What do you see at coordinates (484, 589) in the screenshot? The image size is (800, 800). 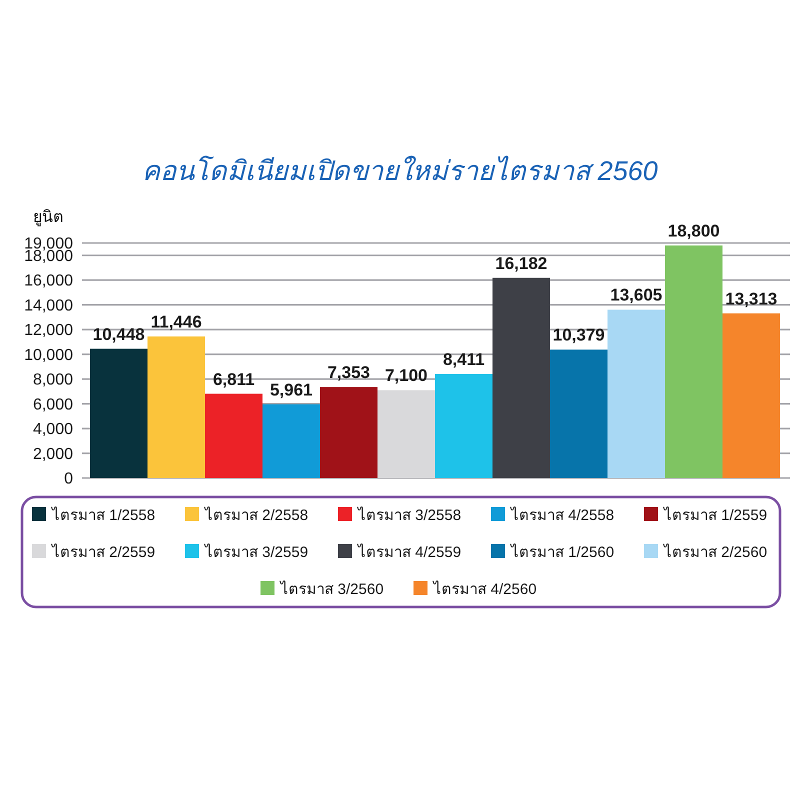 I see `legend-label: ไตรมาส 4/2560` at bounding box center [484, 589].